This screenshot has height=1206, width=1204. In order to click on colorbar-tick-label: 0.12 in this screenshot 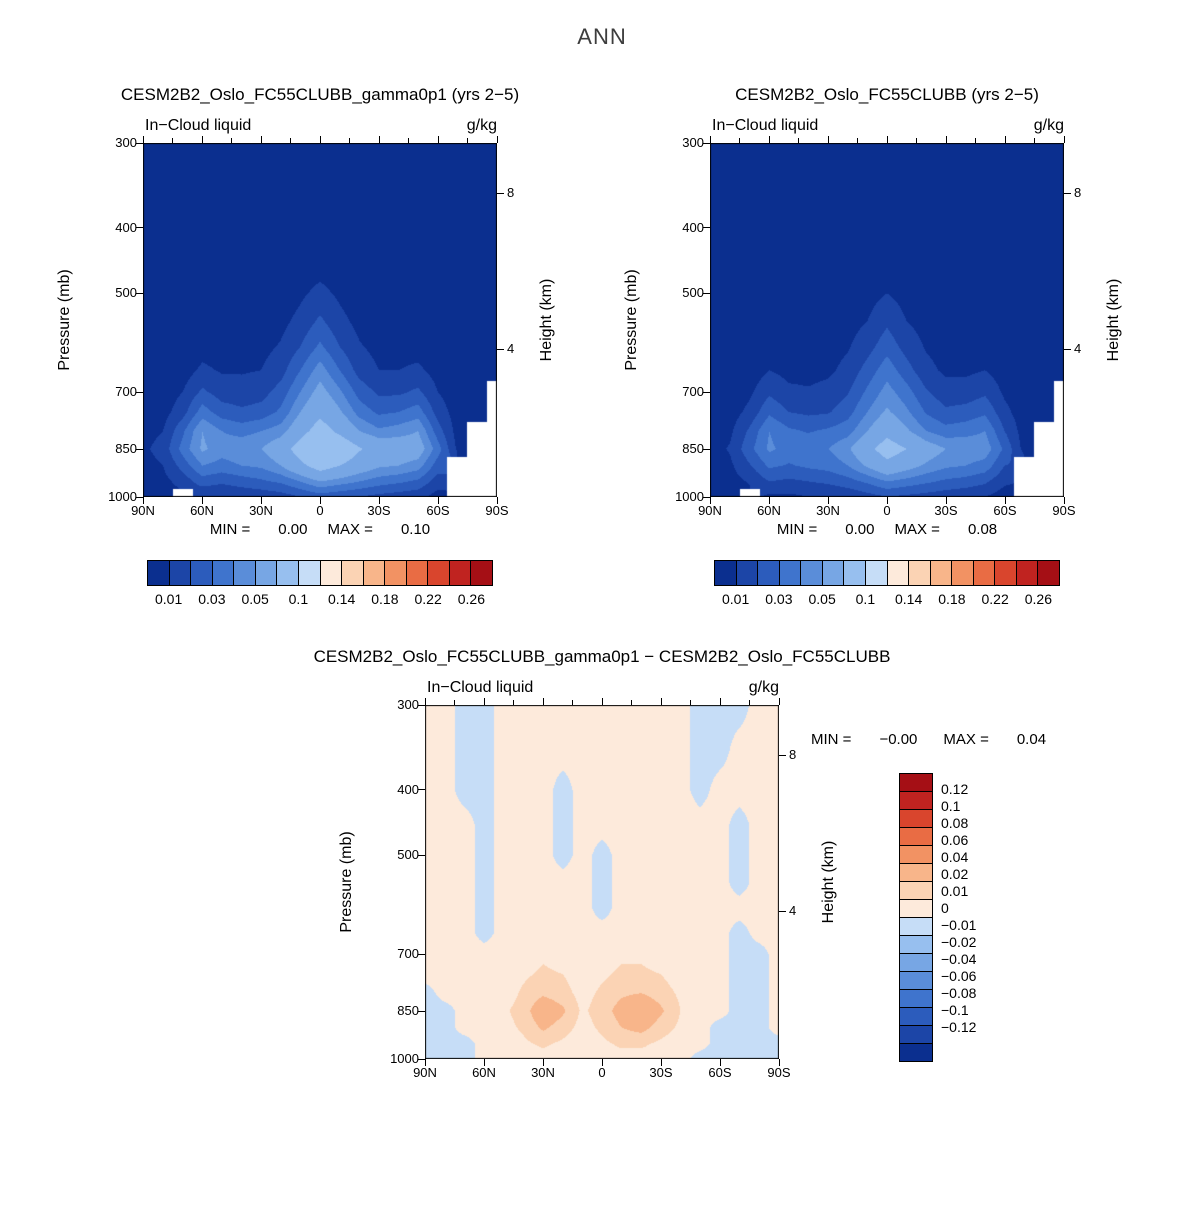, I will do `click(955, 789)`.